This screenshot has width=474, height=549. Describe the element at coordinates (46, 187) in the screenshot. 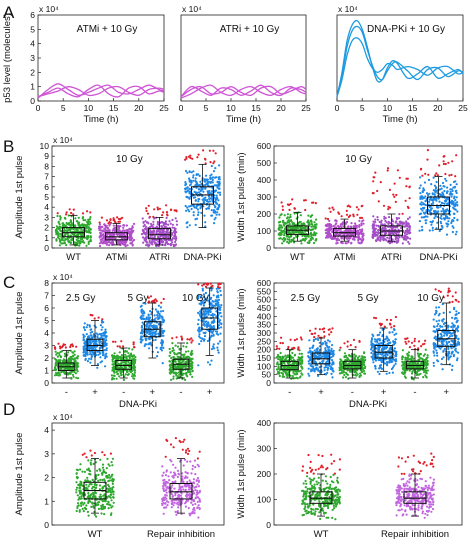

I see `y-tick-label: 6` at that location.